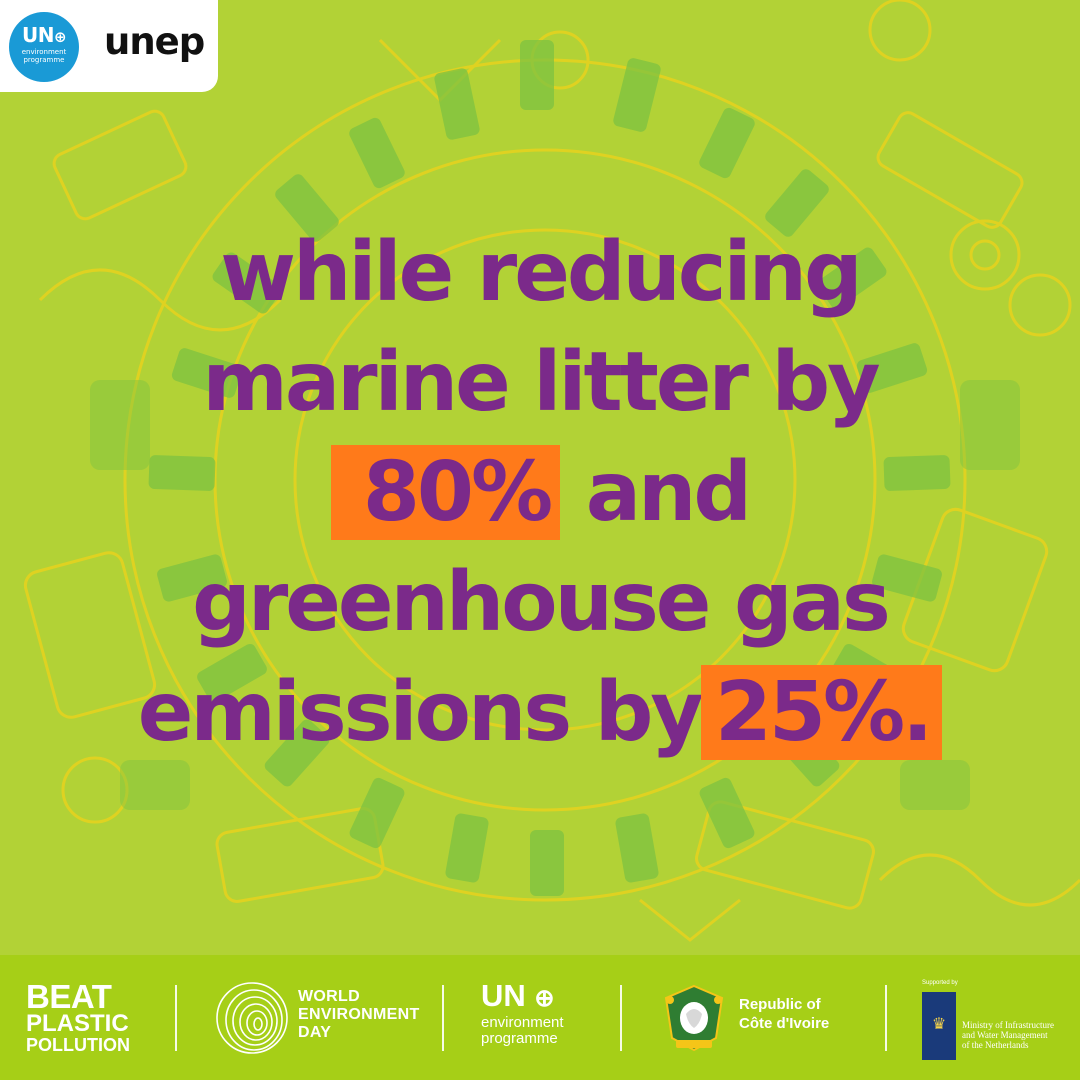 This screenshot has width=1080, height=1080. What do you see at coordinates (519, 1038) in the screenshot?
I see `unep-footer-line-2: programme` at bounding box center [519, 1038].